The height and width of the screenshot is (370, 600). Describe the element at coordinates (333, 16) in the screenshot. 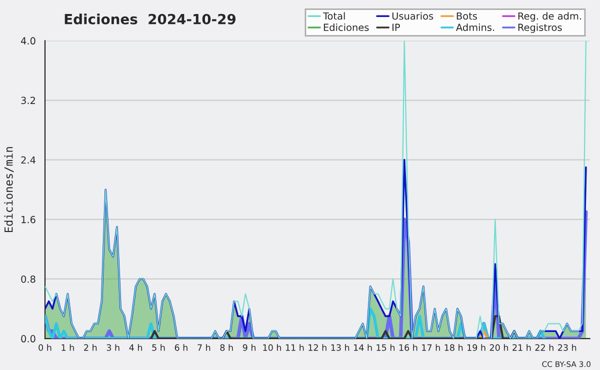

I see `legend-label: Total` at that location.